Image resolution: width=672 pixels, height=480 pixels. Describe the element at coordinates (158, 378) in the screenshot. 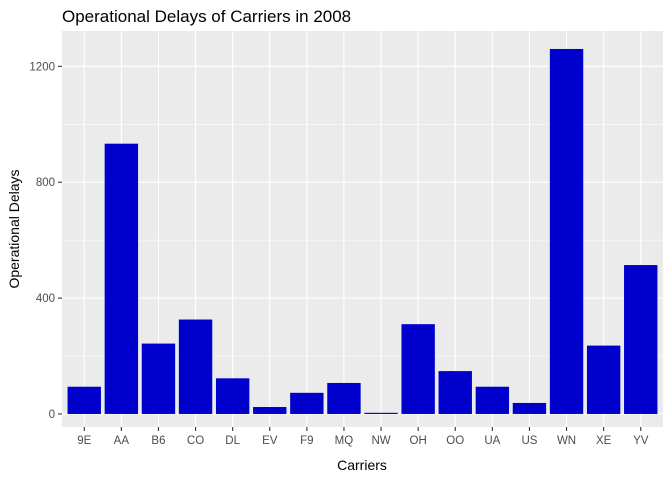

I see `bar-b6` at that location.